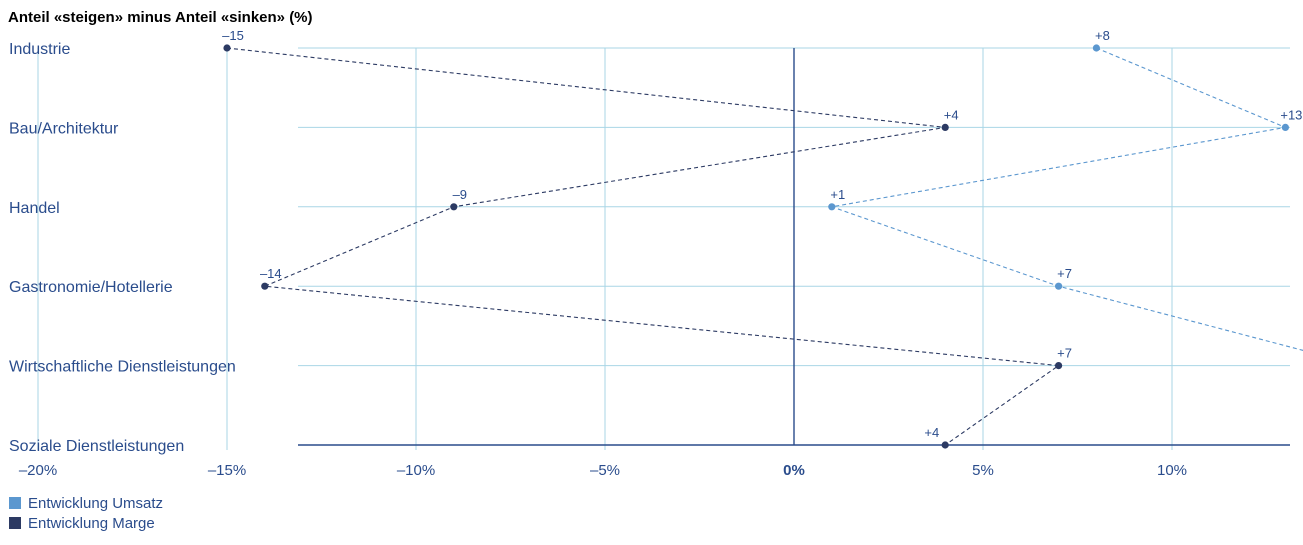 The image size is (1303, 545). I want to click on data-label: +1, so click(837, 194).